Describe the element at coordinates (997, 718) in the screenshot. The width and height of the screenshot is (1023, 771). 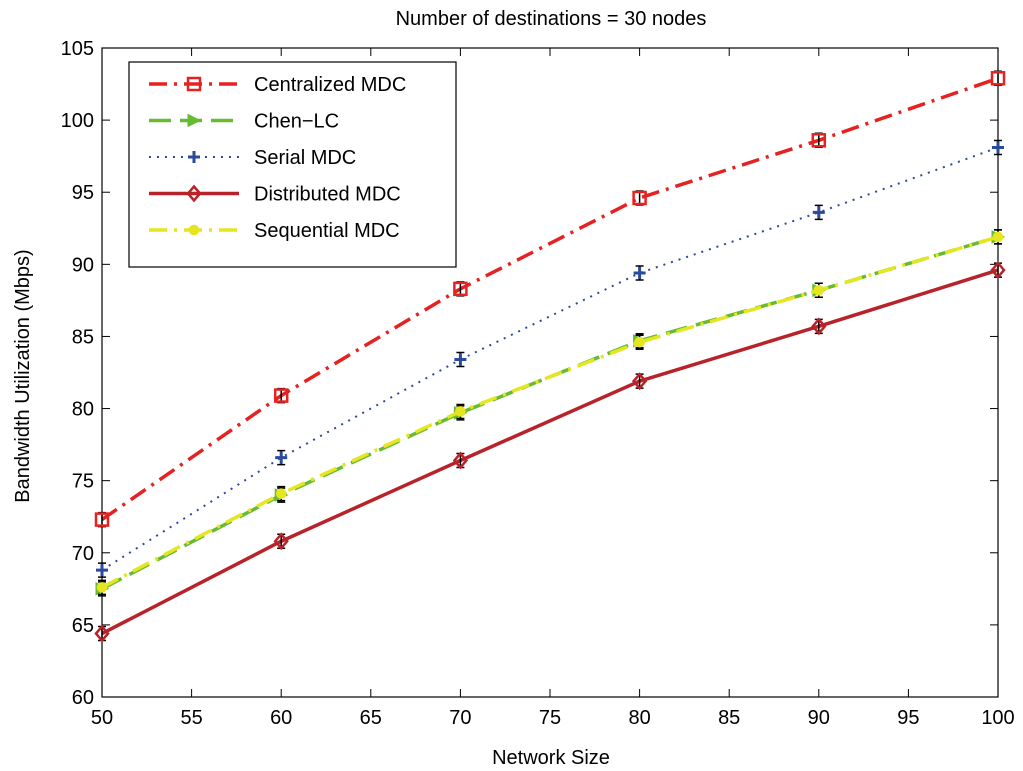
I see `x-tick-label: 100` at that location.